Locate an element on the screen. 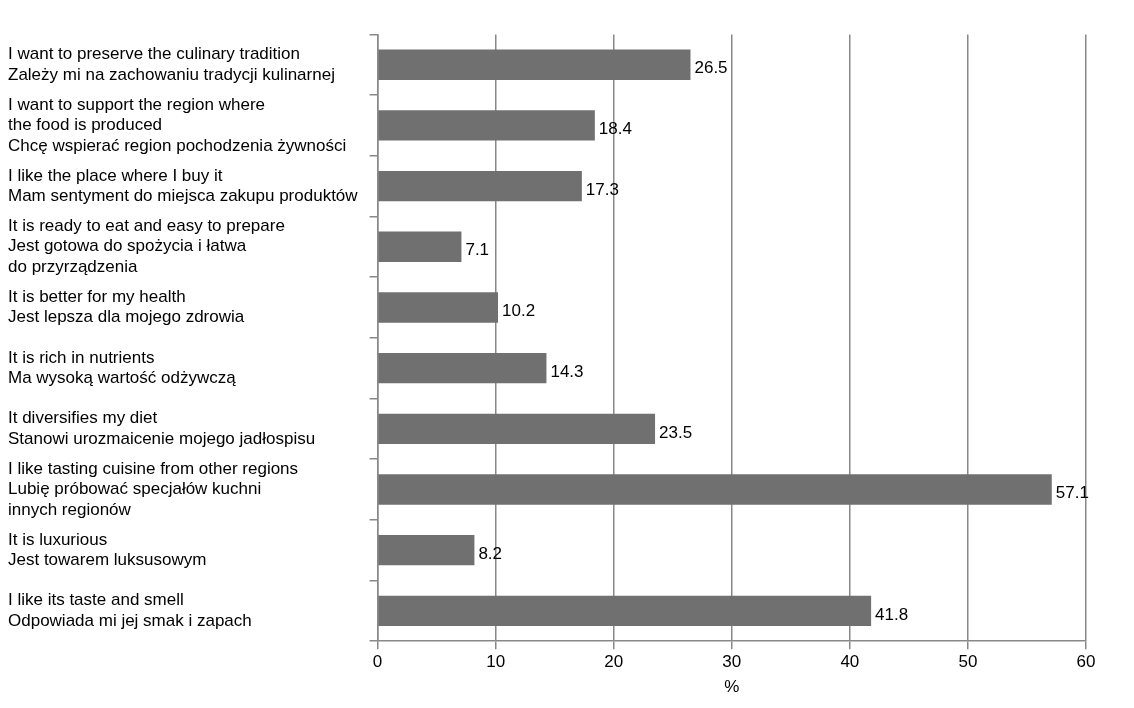 The image size is (1134, 708). y-tick-label: I like the place where I buy it Mam sentyment do miejsca zakupu produktów is located at coordinates (183, 185).